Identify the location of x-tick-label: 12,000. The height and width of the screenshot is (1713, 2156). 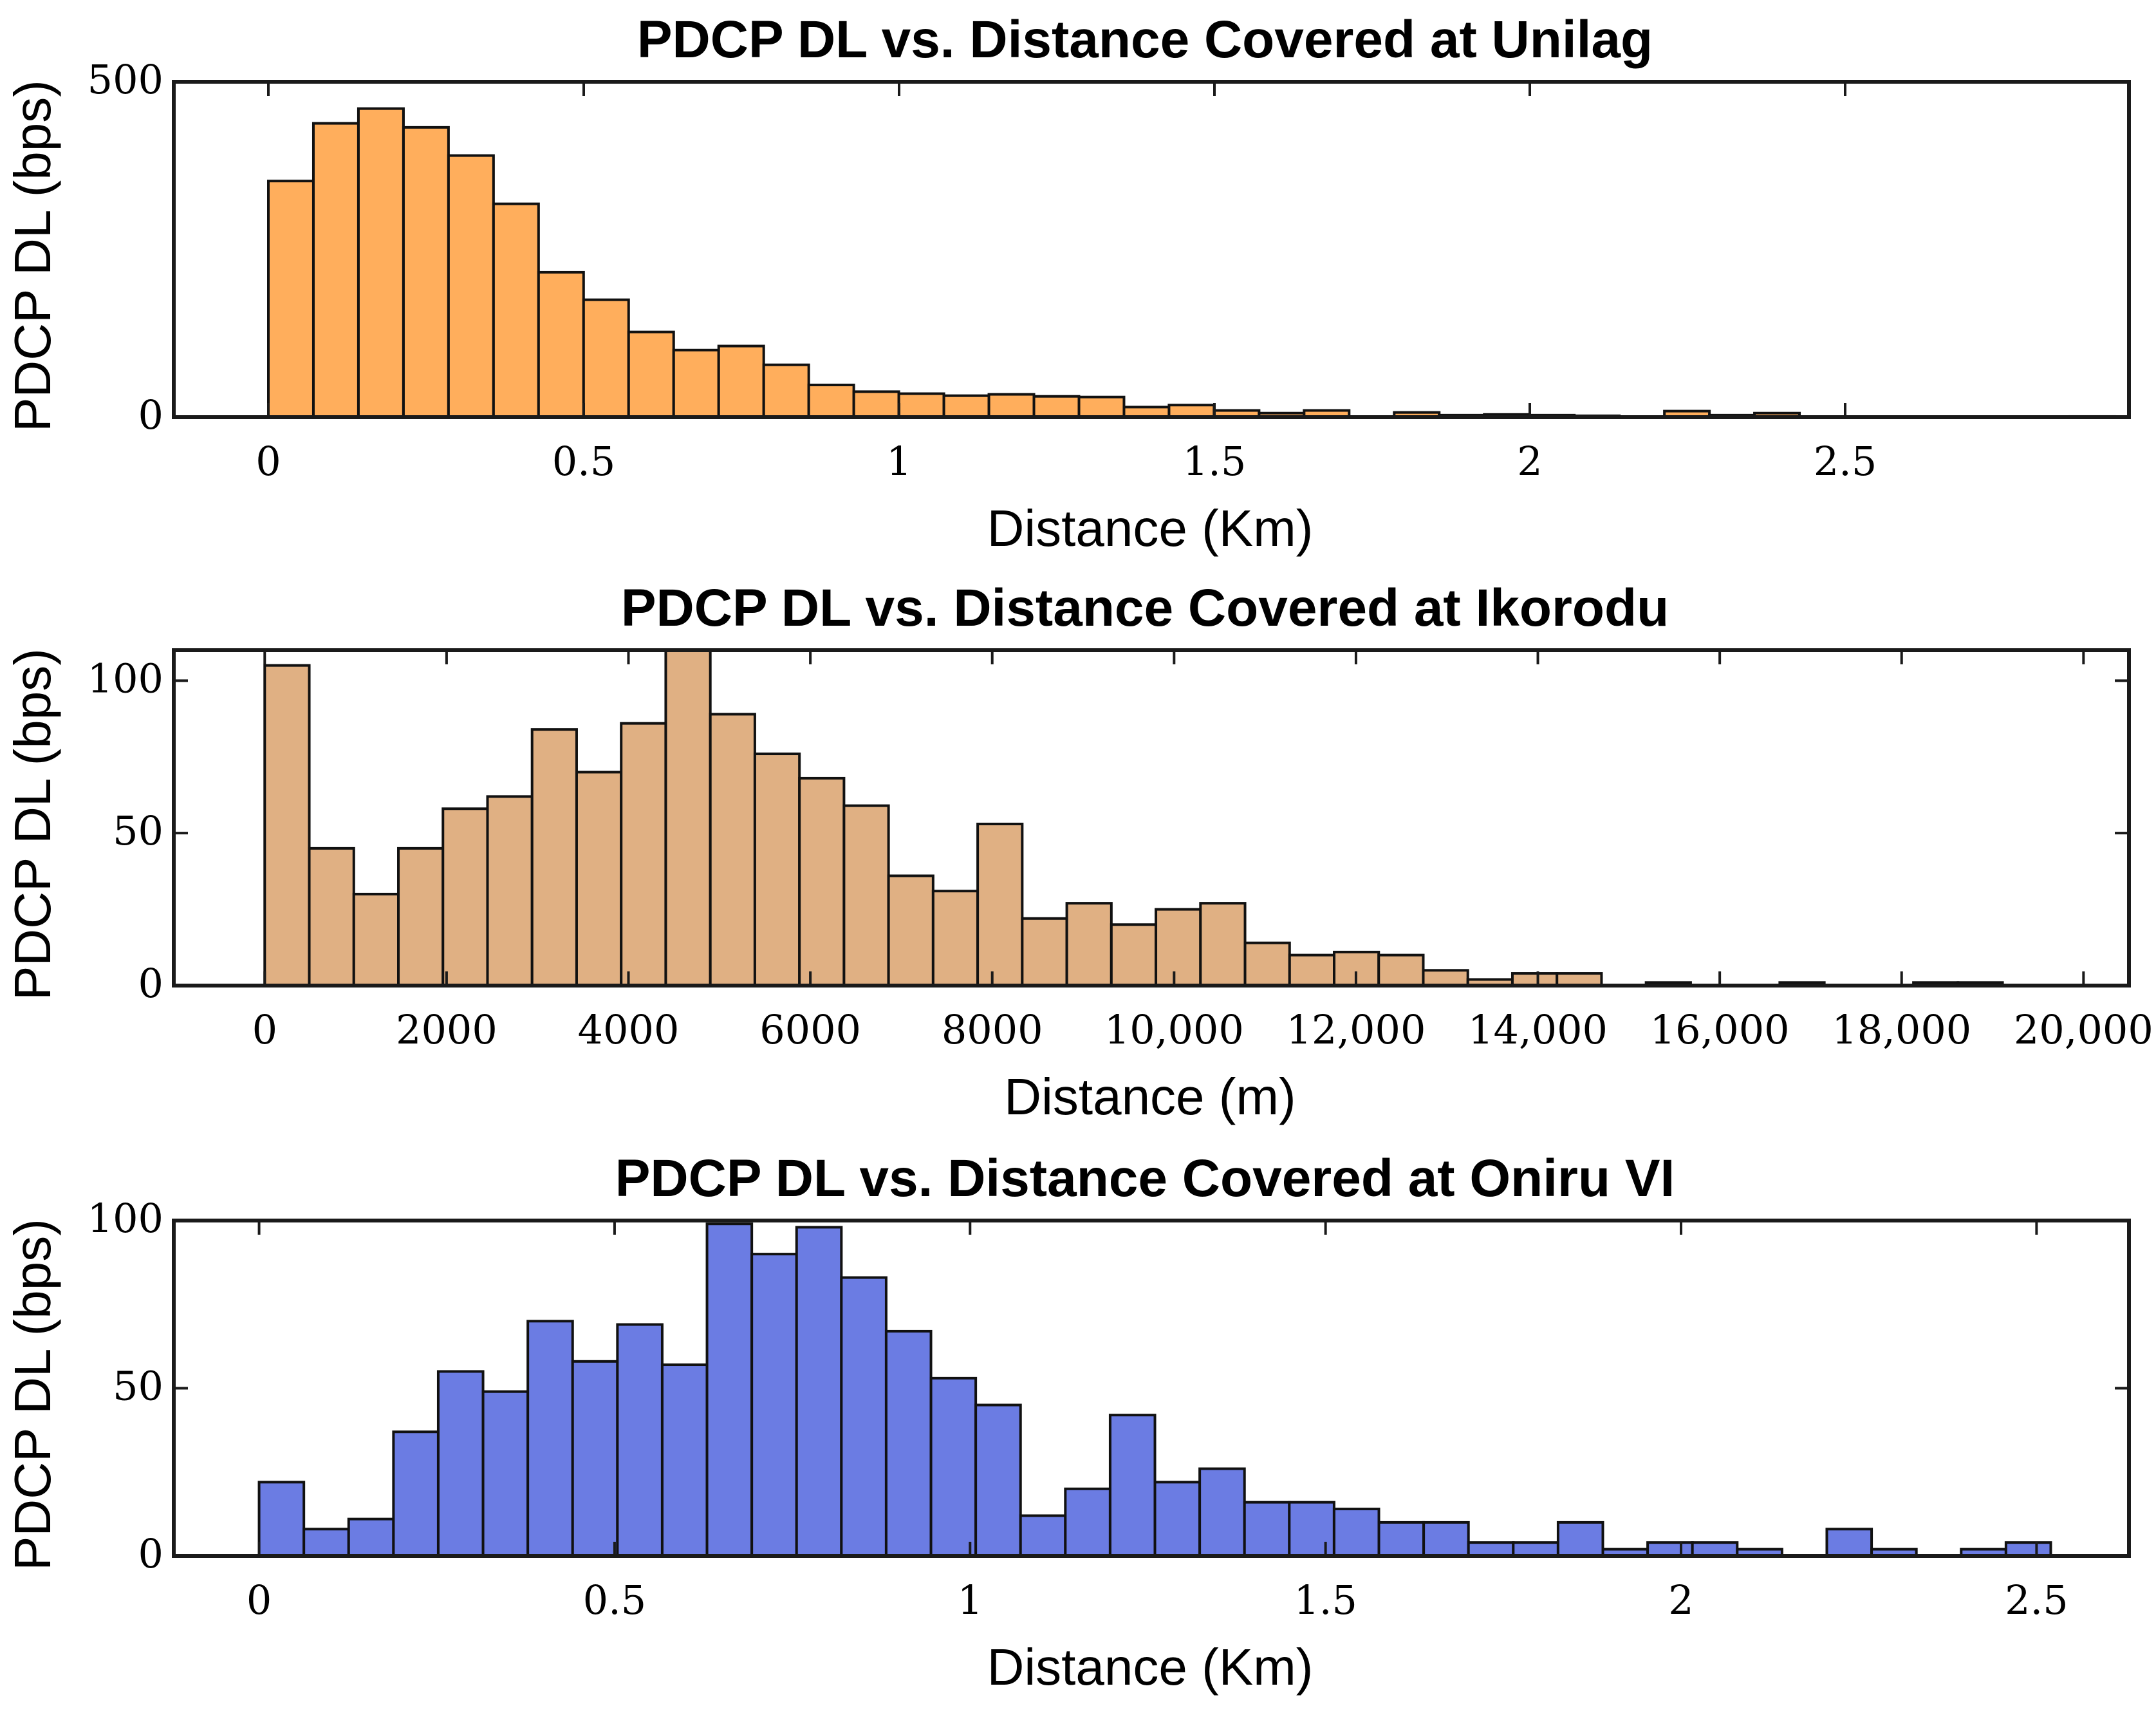
(1356, 1029).